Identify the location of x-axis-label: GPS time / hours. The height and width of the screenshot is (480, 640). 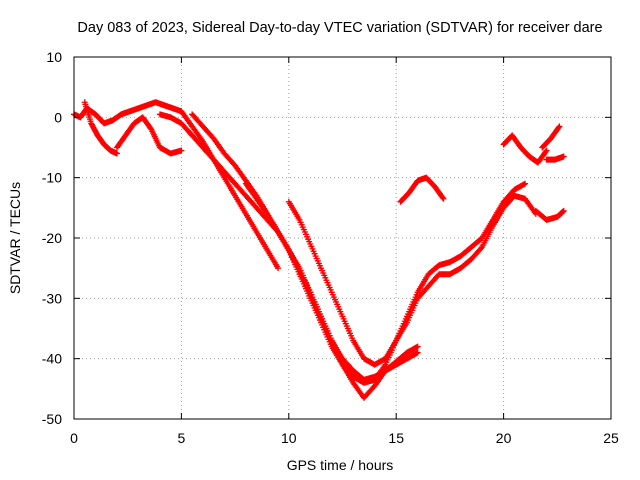
(340, 465).